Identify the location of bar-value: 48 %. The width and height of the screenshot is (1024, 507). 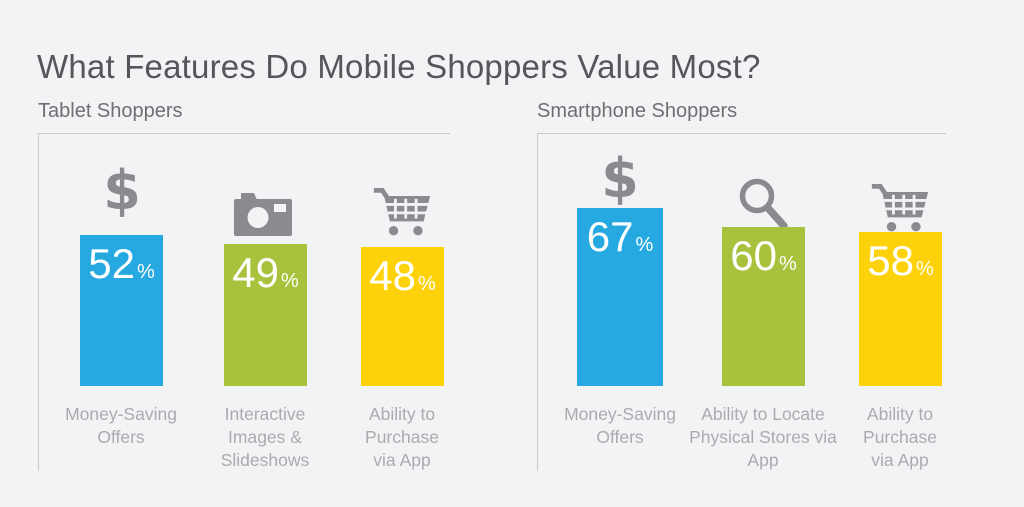
(402, 275).